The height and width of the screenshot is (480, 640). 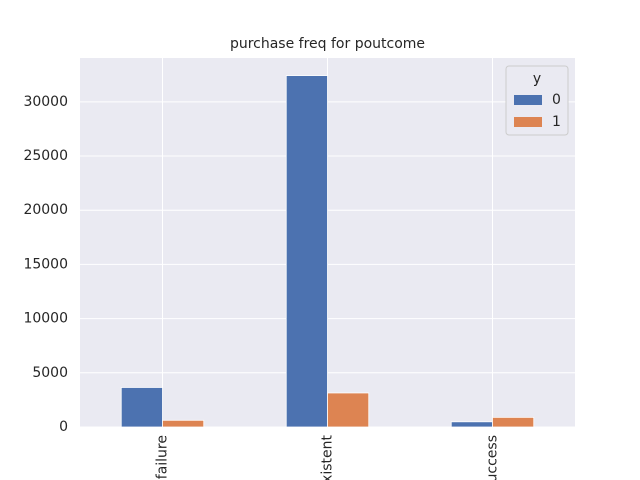 What do you see at coordinates (556, 122) in the screenshot?
I see `legend-label: 1` at bounding box center [556, 122].